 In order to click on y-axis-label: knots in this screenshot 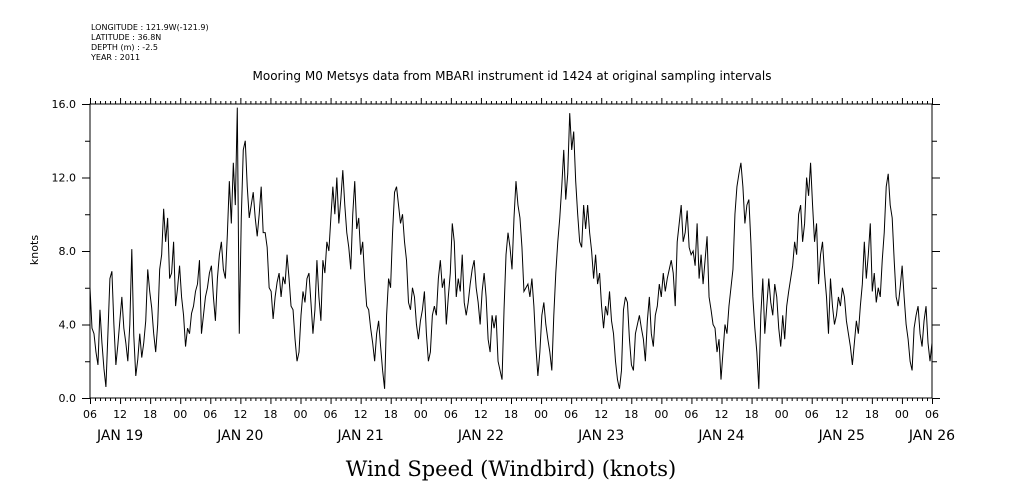, I will do `click(34, 250)`.